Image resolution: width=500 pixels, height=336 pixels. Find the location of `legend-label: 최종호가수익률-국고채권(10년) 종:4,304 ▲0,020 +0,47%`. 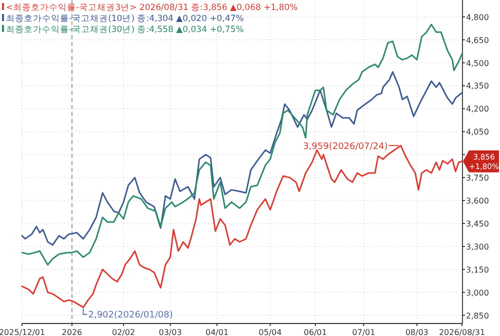

legend-label: 최종호가수익률-국고채권(10년) 종:4,304 ▲0,020 +0,47% is located at coordinates (125, 19).